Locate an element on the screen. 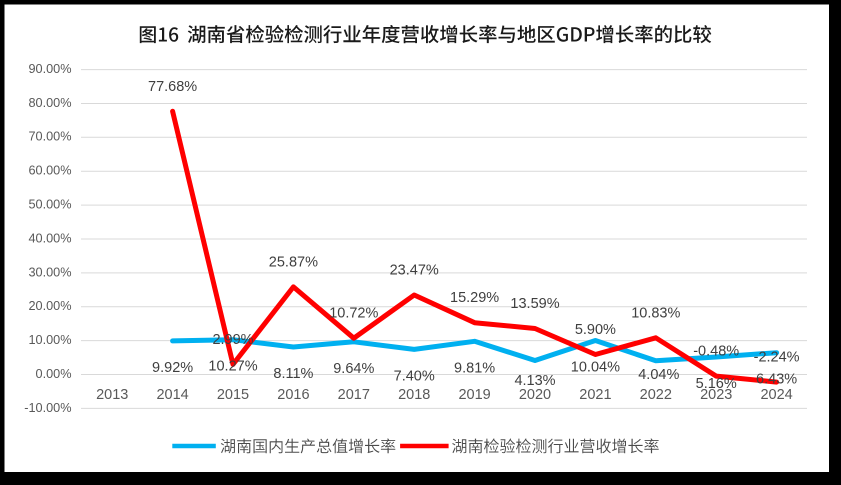 The height and width of the screenshot is (485, 841). svg-text: 2020 is located at coordinates (535, 395).